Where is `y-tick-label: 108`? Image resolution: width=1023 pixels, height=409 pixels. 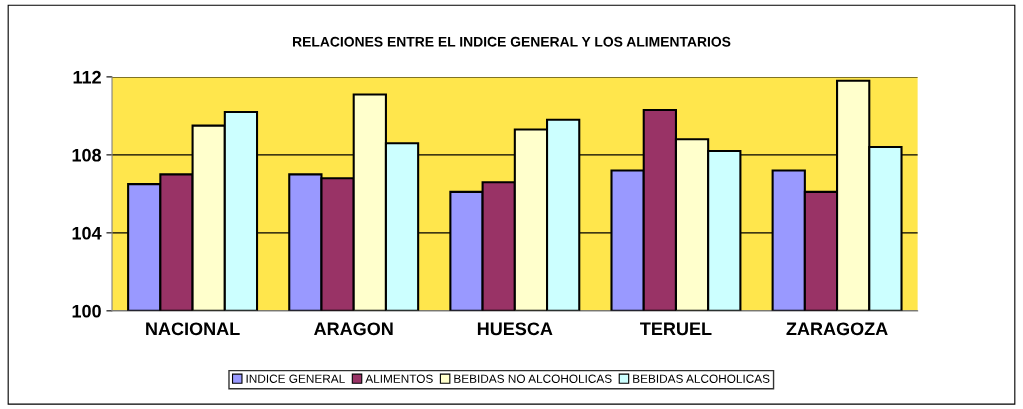
y-tick-label: 108 is located at coordinates (87, 155).